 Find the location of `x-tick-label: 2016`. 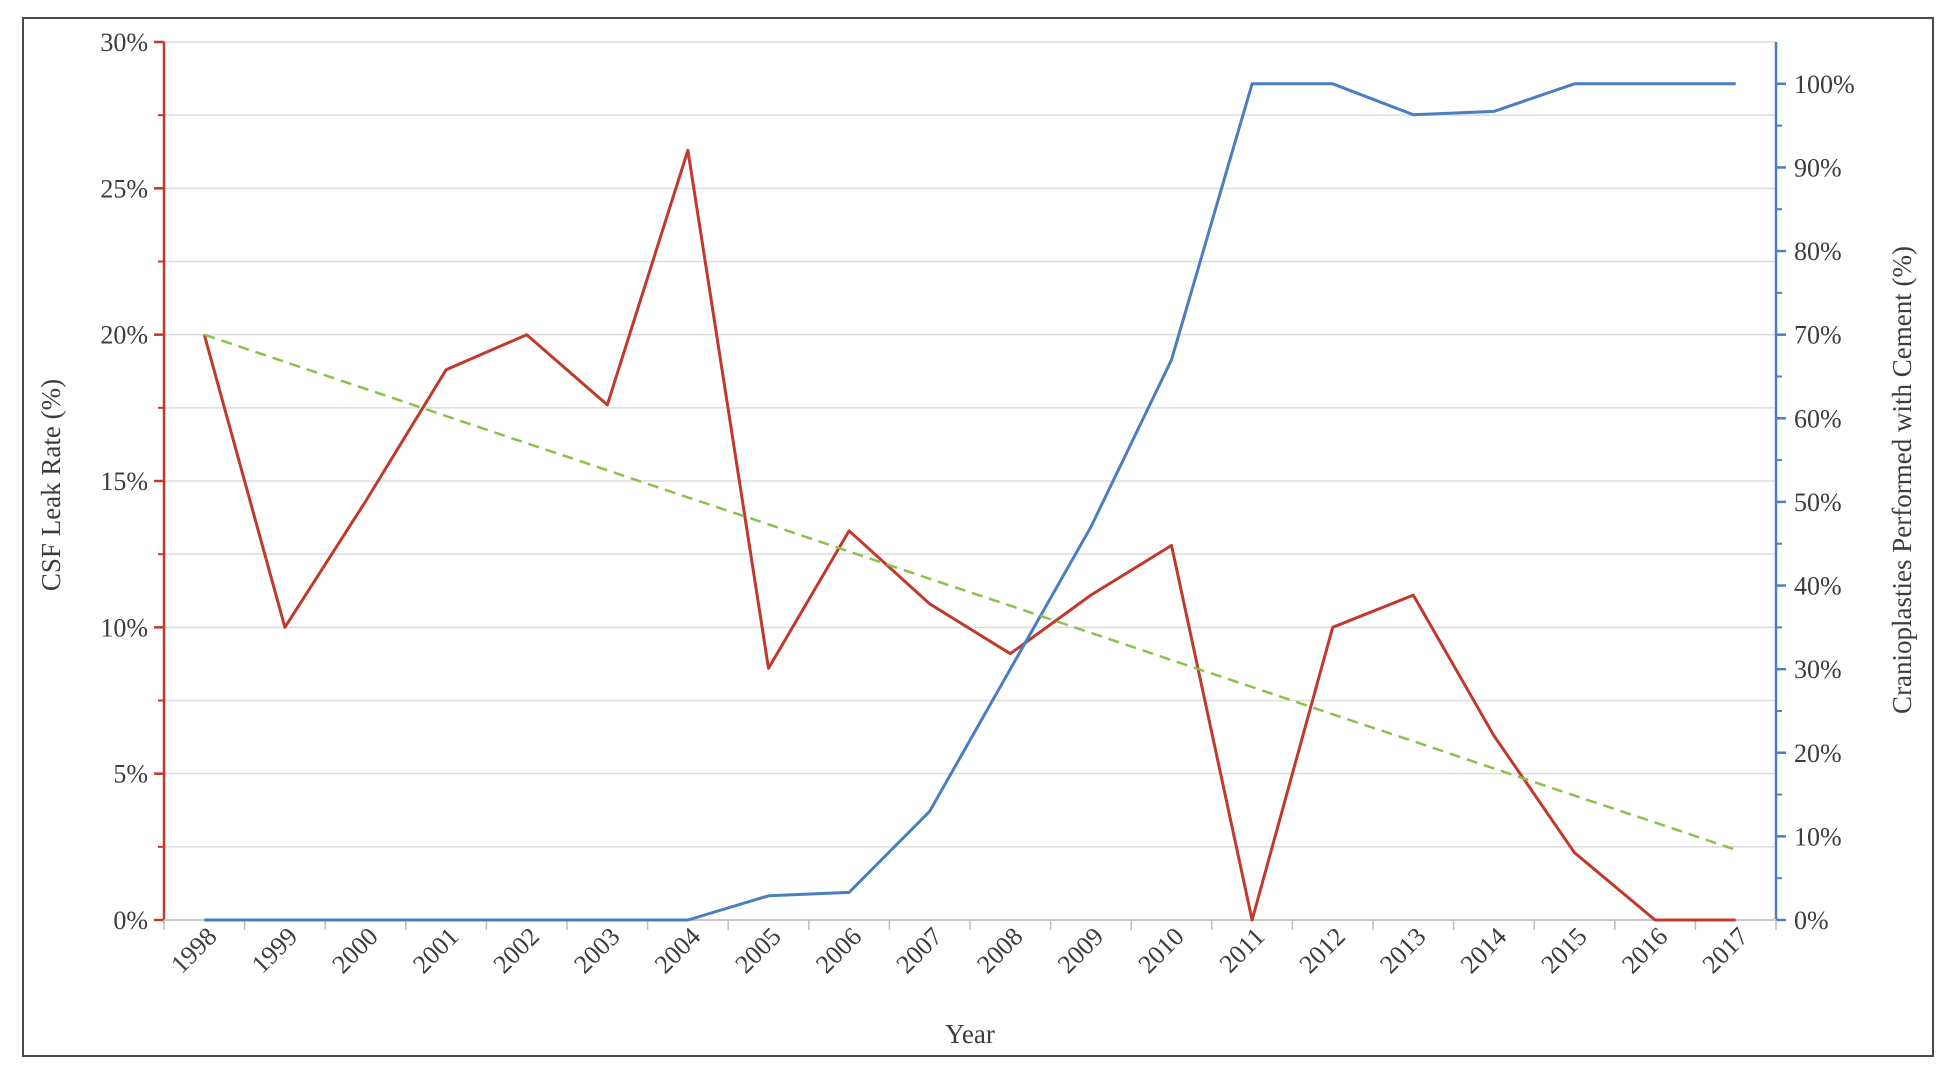

x-tick-label: 2016 is located at coordinates (1644, 950).